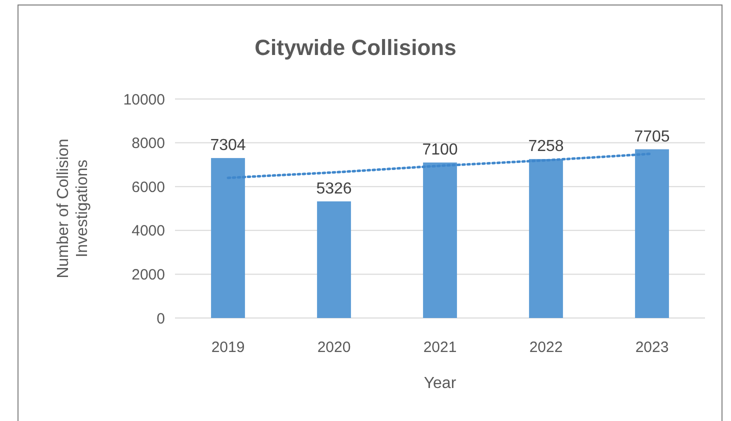 This screenshot has height=421, width=731. Describe the element at coordinates (160, 319) in the screenshot. I see `y-tick-label: 0` at that location.